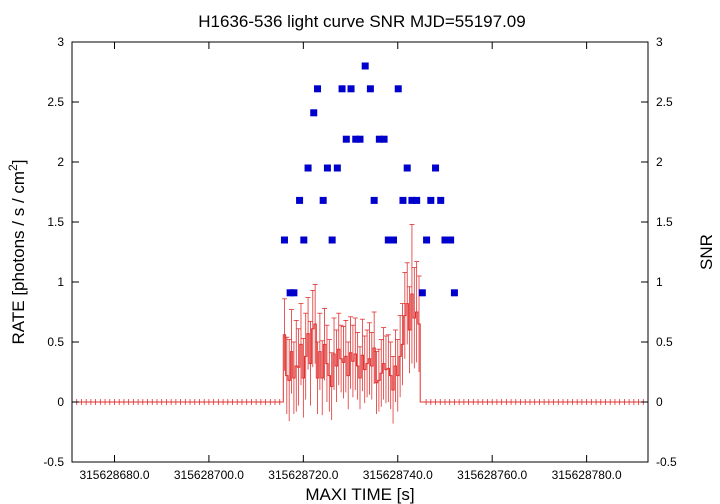  I want to click on y2-tick-label: 0, so click(659, 402).